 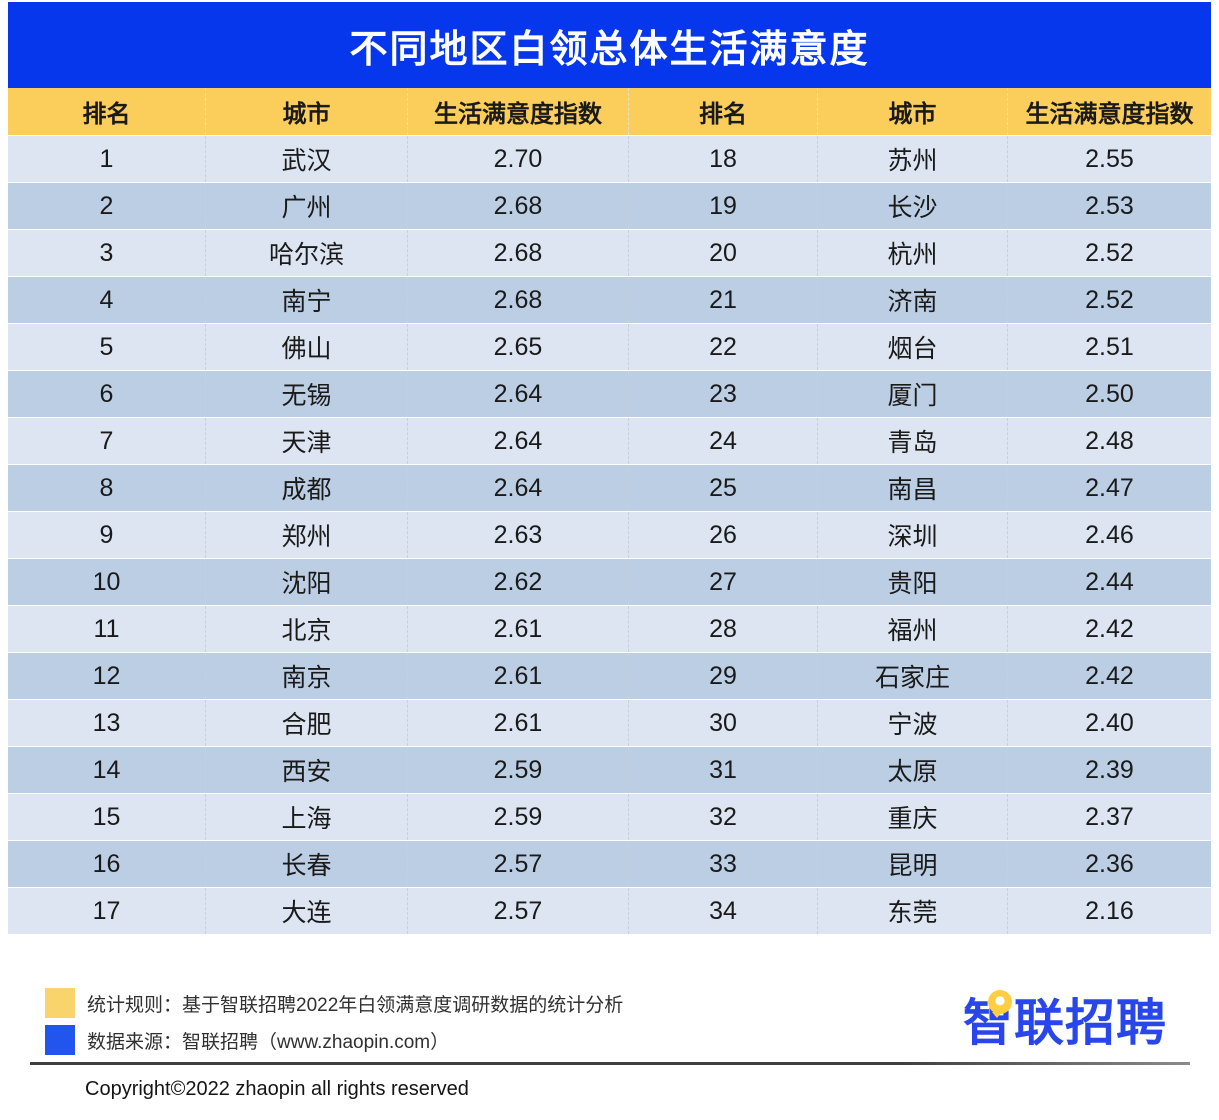 What do you see at coordinates (1109, 111) in the screenshot?
I see `column-header-index-right: 生活满意度指数` at bounding box center [1109, 111].